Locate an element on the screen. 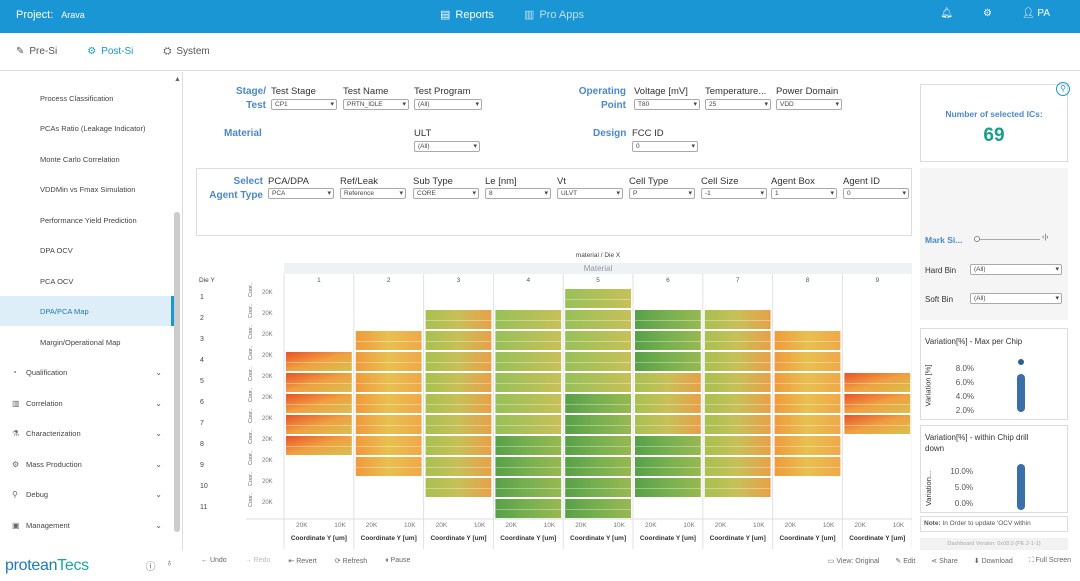  sub-type-select: CORE is located at coordinates (446, 193).